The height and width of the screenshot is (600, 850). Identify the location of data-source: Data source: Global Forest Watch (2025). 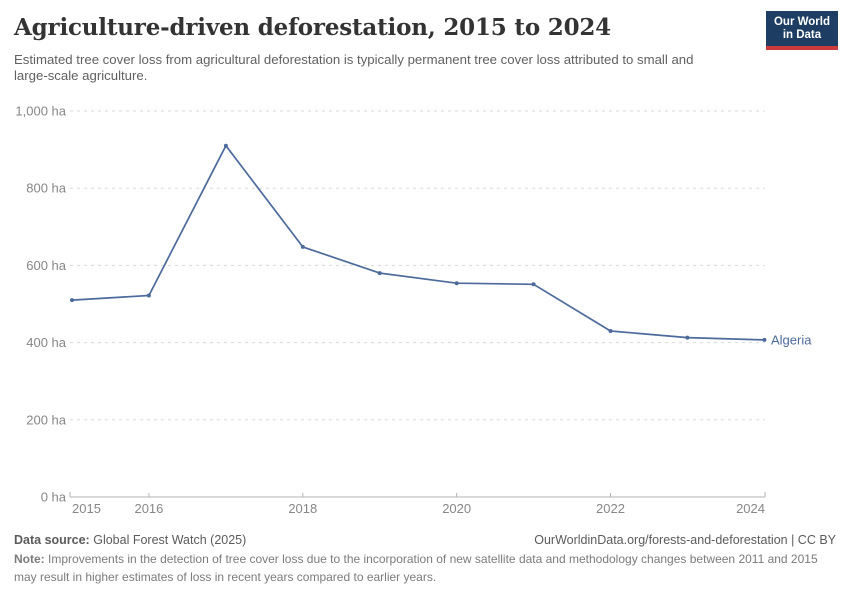
(130, 540).